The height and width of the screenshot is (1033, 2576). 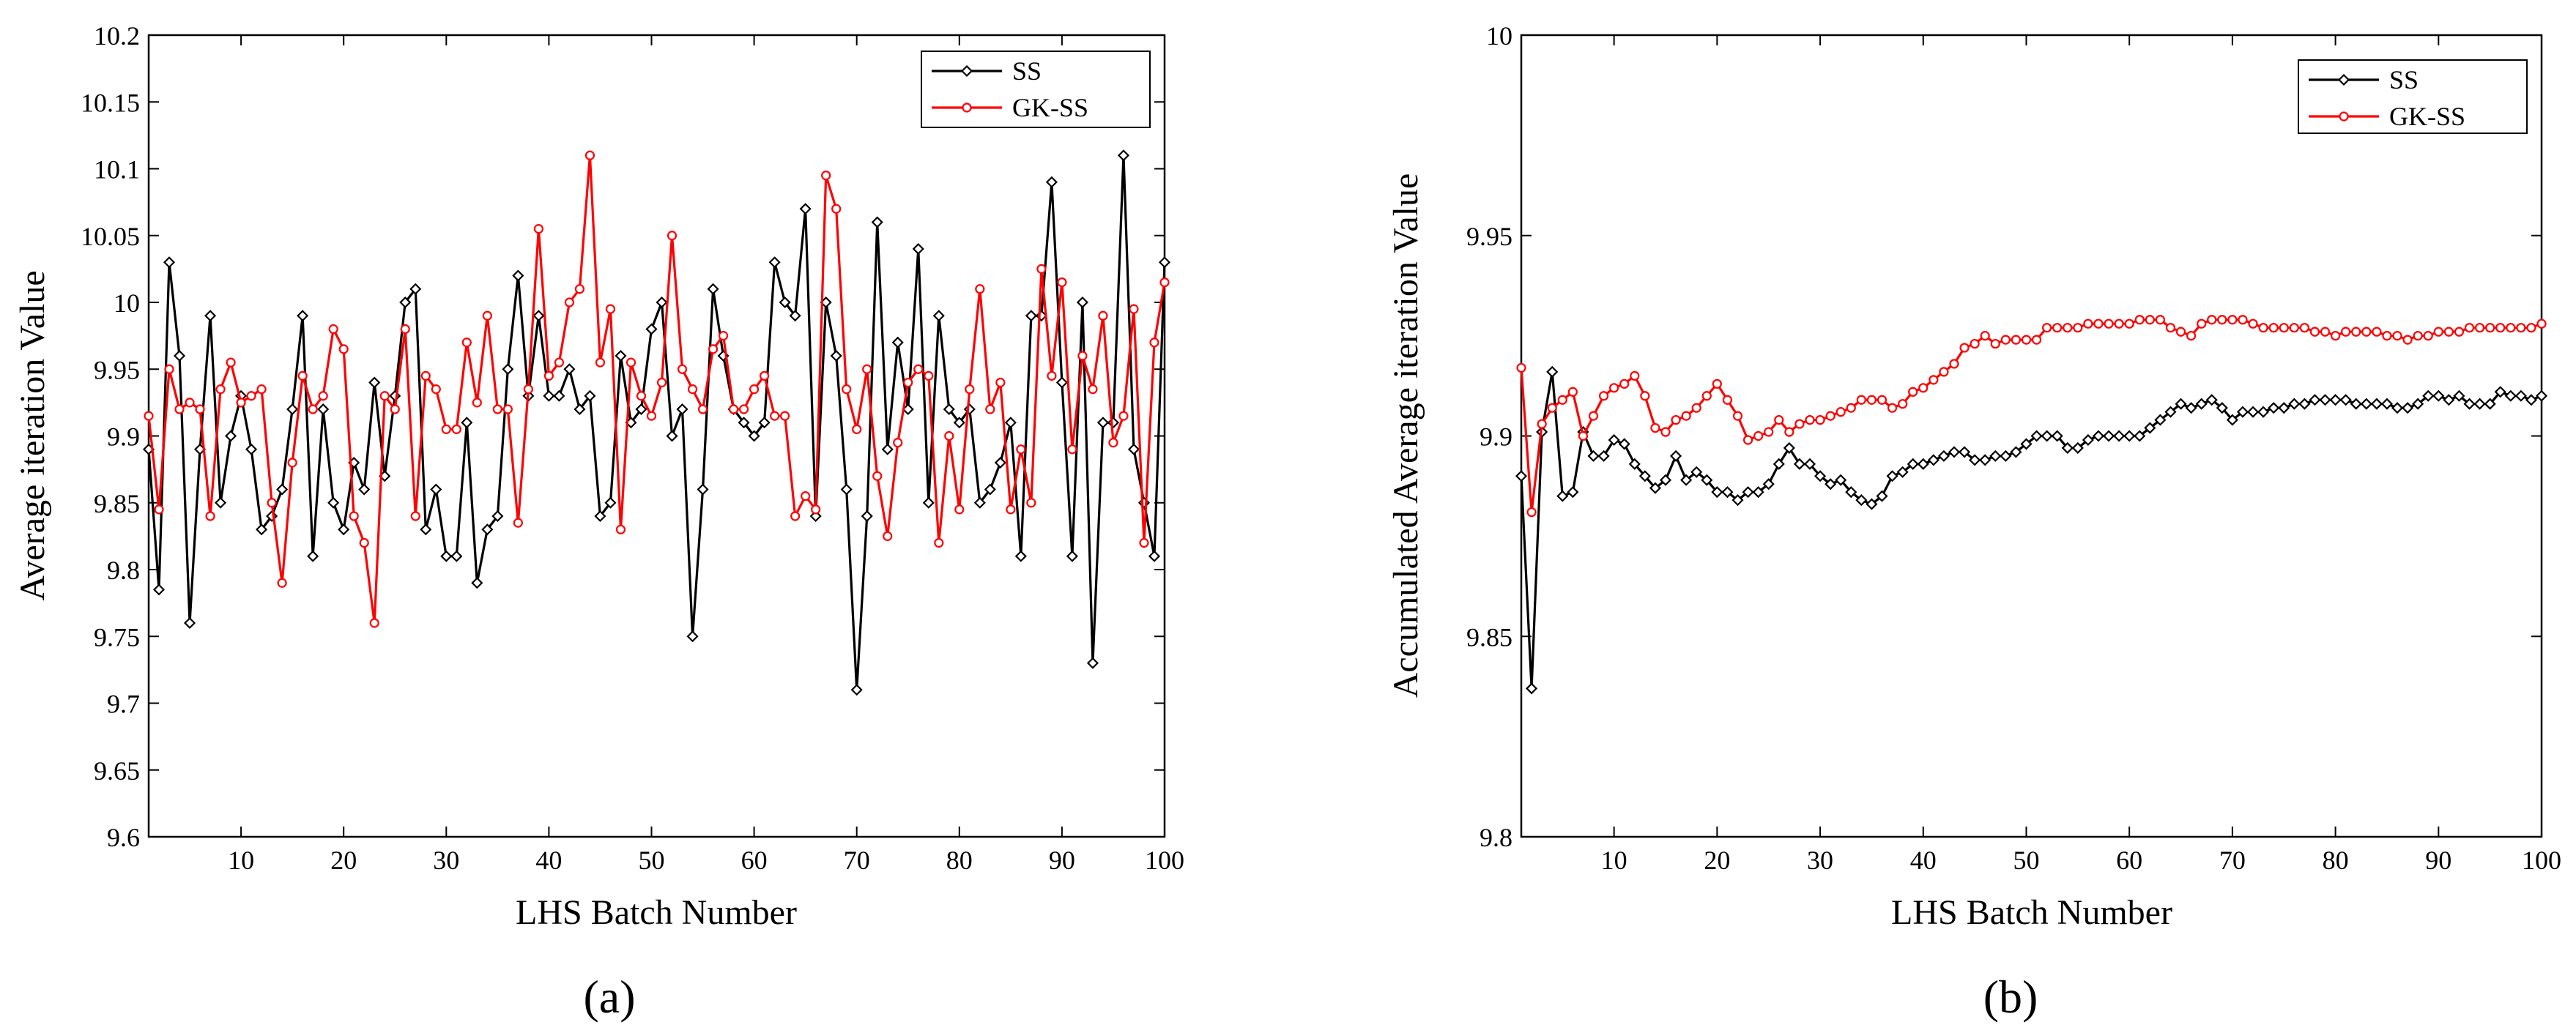 I want to click on x-axis-label: LHS Batch Number, so click(x=656, y=913).